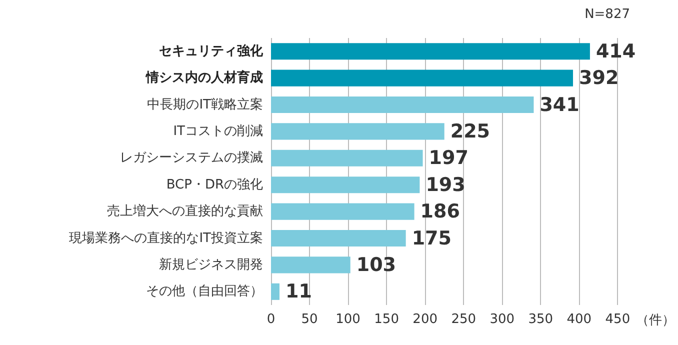  Describe the element at coordinates (185, 211) in the screenshot. I see `y-tick-label: 売上増大への直接的な貢献` at that location.